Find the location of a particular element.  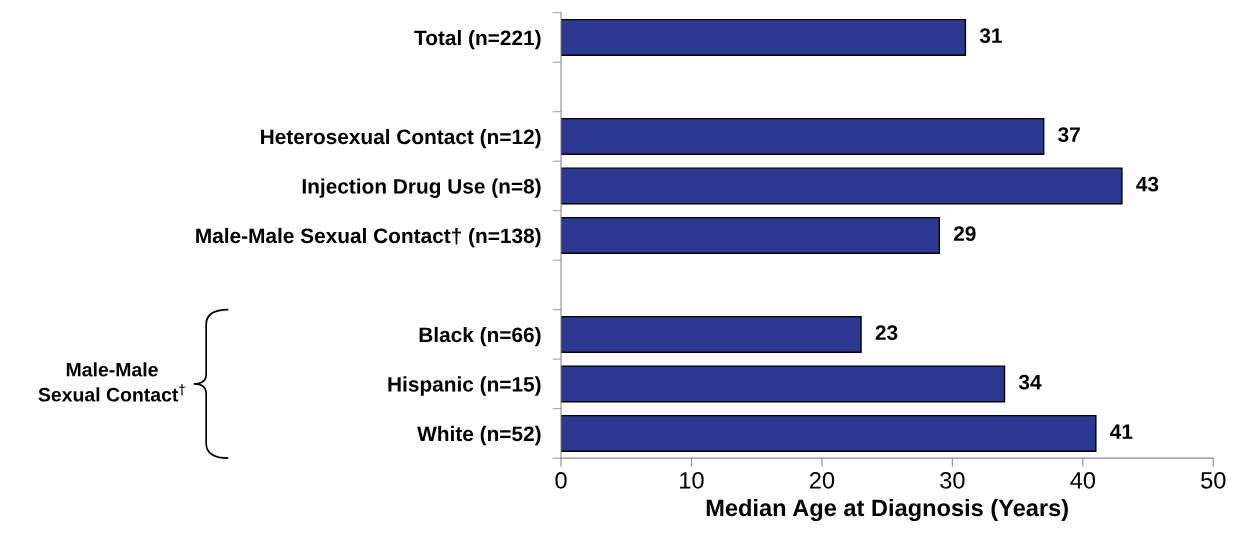

data-label: 41 is located at coordinates (1121, 431).